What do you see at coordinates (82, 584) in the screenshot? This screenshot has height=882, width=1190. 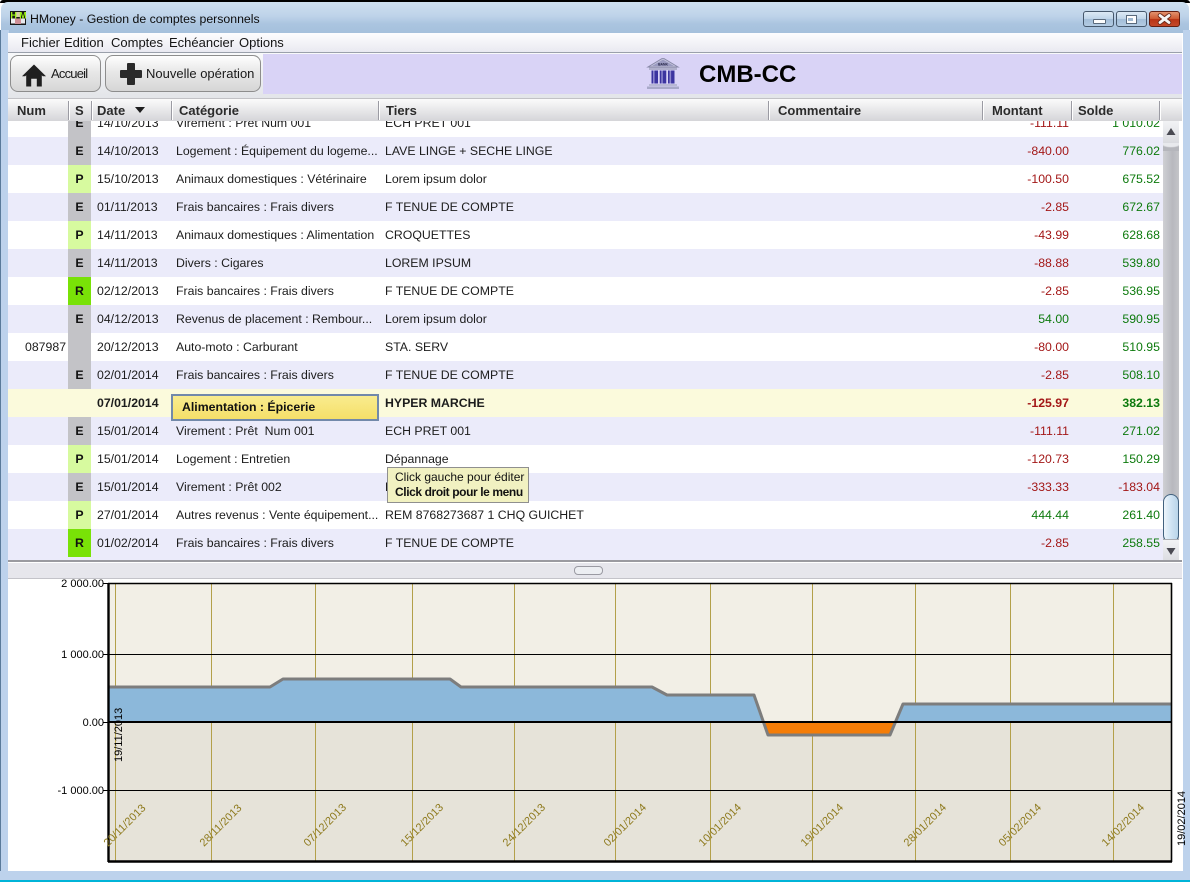 I see `svg-text: 2 000.00` at bounding box center [82, 584].